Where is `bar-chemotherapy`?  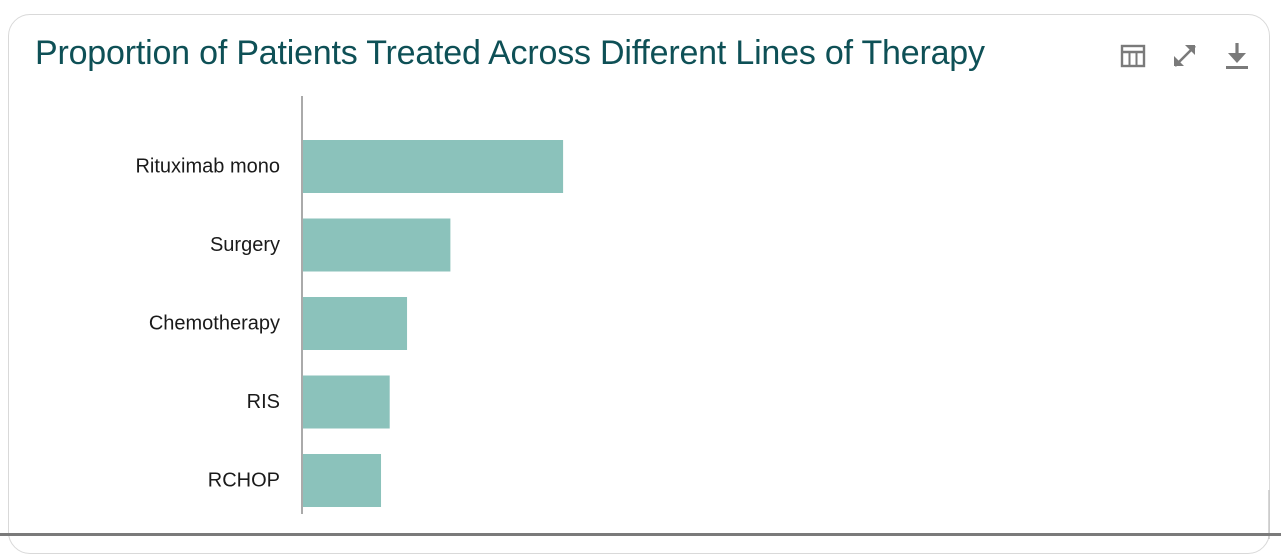 bar-chemotherapy is located at coordinates (355, 323).